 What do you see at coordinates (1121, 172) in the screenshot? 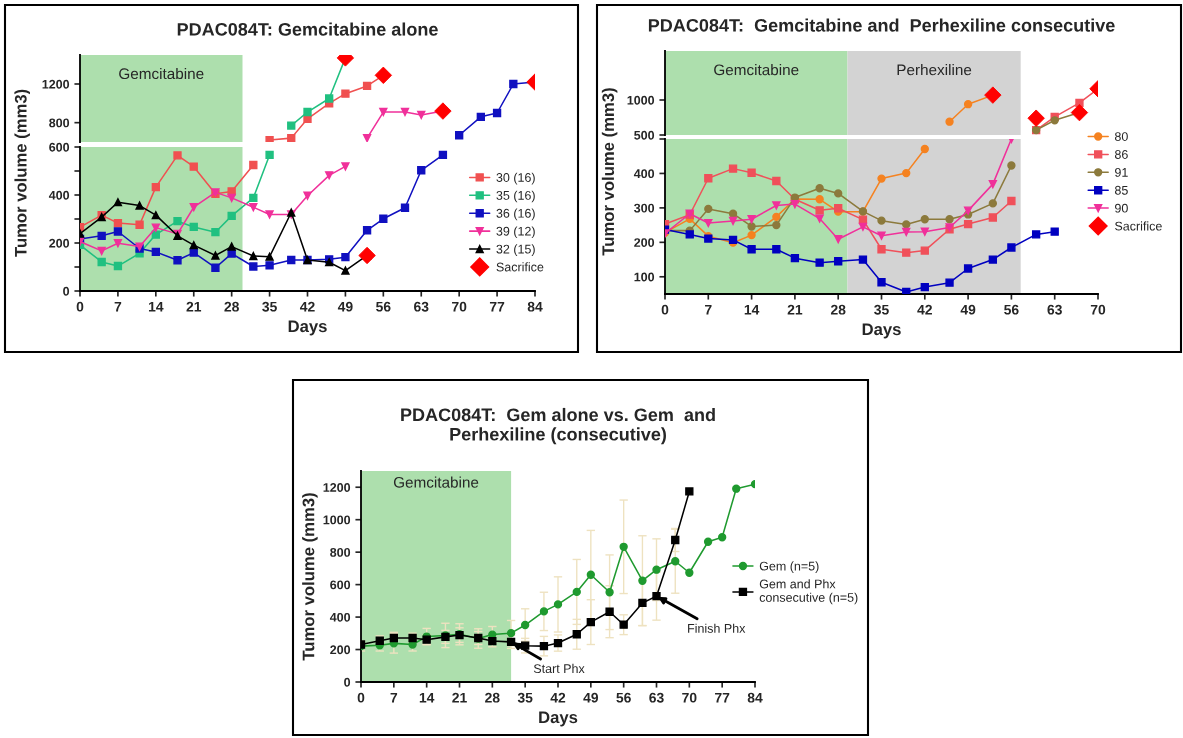
I see `legend-label: 91` at bounding box center [1121, 172].